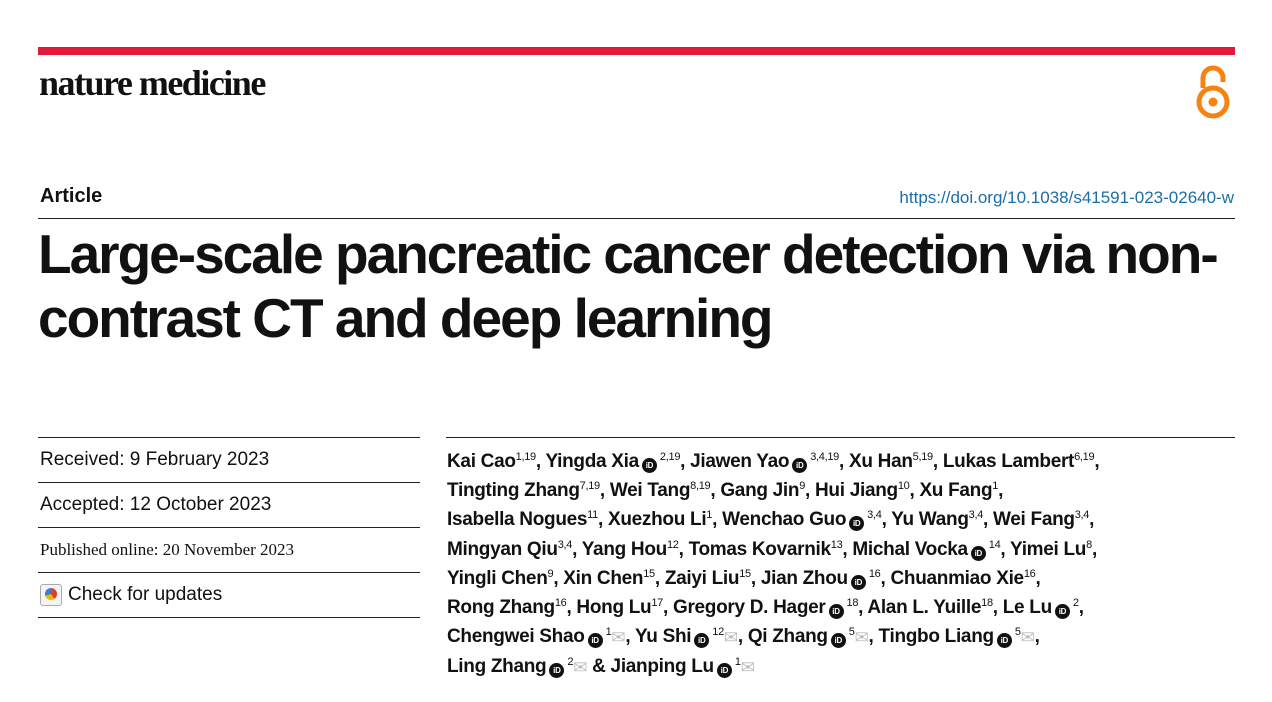 This screenshot has height=702, width=1272. Describe the element at coordinates (957, 578) in the screenshot. I see `author-name: Chuanmiao Xie` at that location.